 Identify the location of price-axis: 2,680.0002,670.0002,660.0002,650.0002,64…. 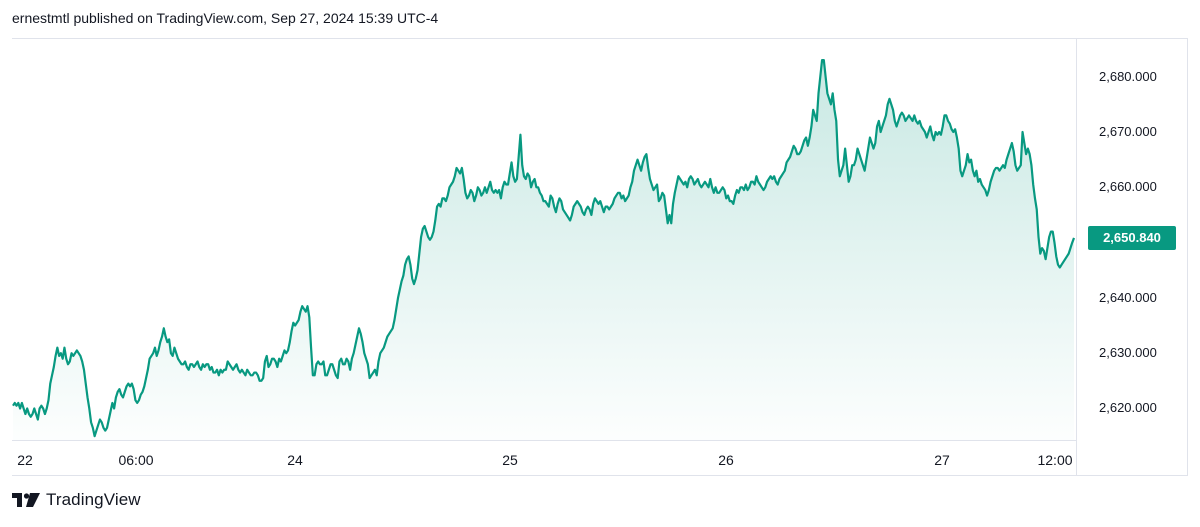
(1132, 257).